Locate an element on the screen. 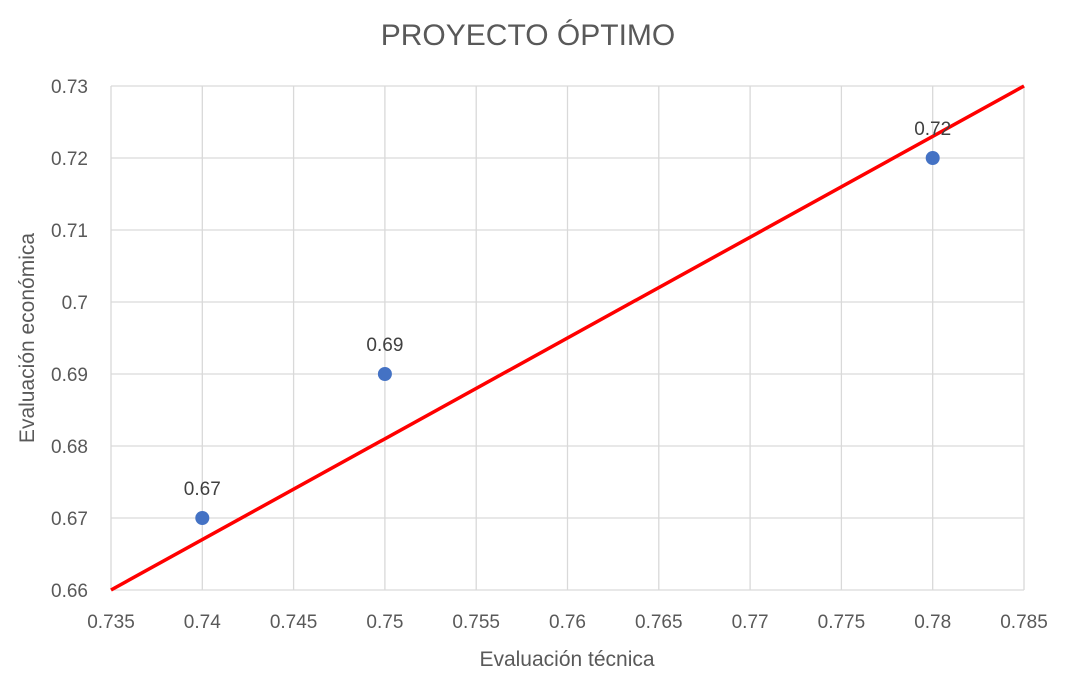 Image resolution: width=1071 pixels, height=686 pixels. x-tick-label: 0.755 is located at coordinates (476, 622).